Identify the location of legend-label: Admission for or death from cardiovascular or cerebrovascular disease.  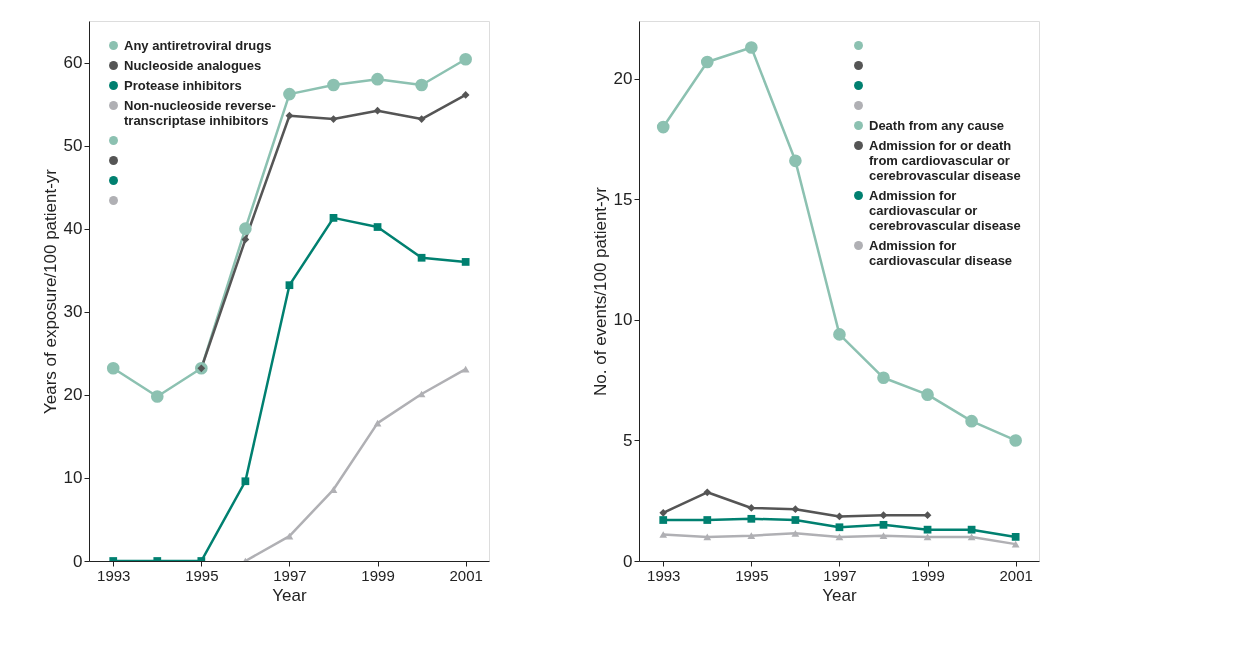
(945, 160).